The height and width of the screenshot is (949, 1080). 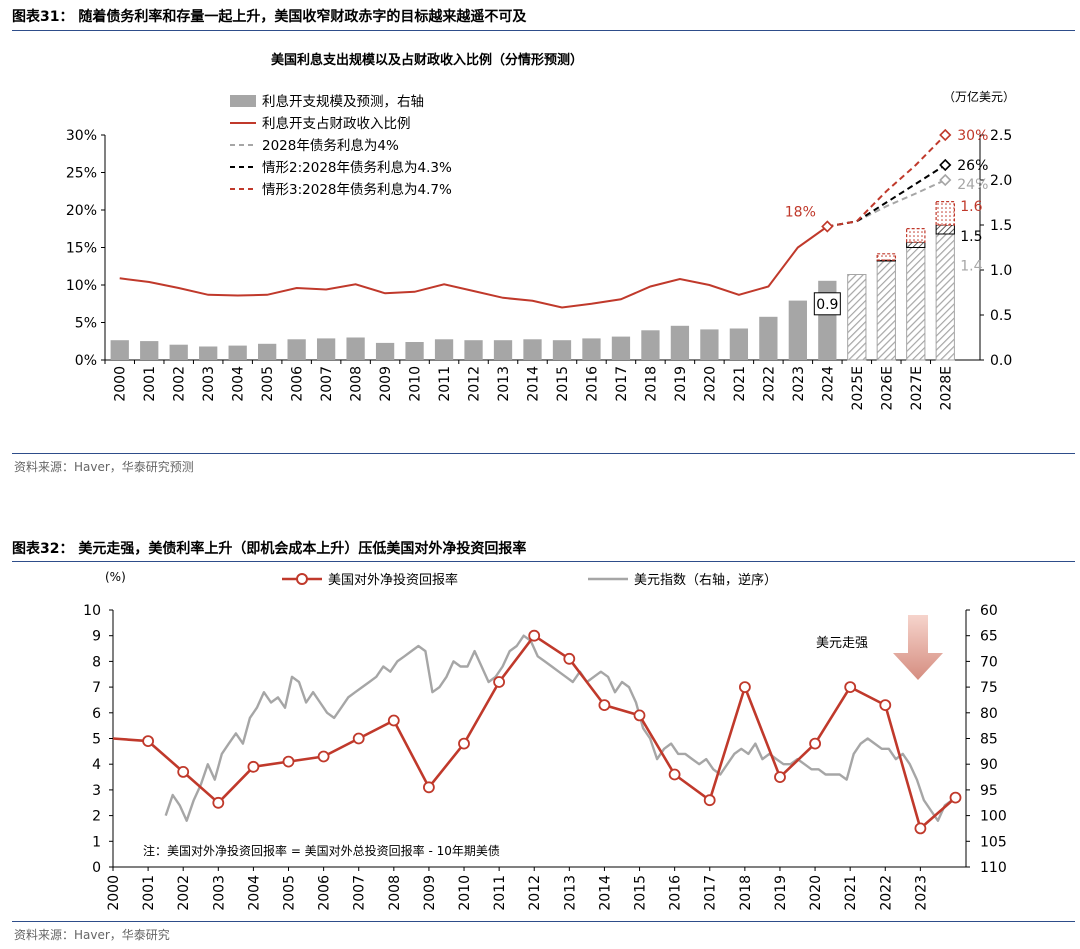 What do you see at coordinates (504, 384) in the screenshot?
I see `chart1-x-tick-label: 2013` at bounding box center [504, 384].